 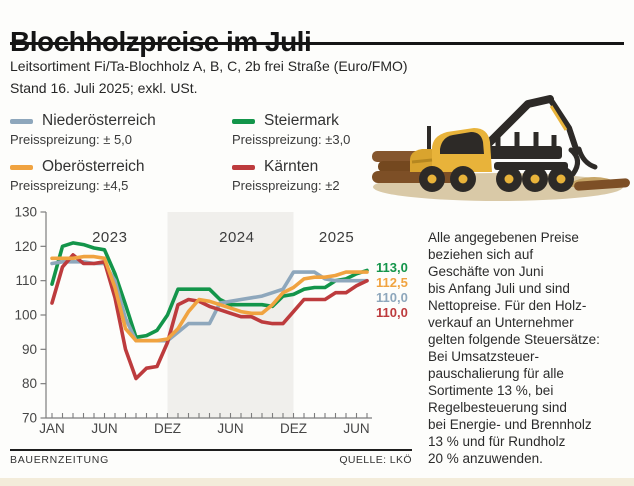 I want to click on svg-text: 80, so click(x=29, y=383).